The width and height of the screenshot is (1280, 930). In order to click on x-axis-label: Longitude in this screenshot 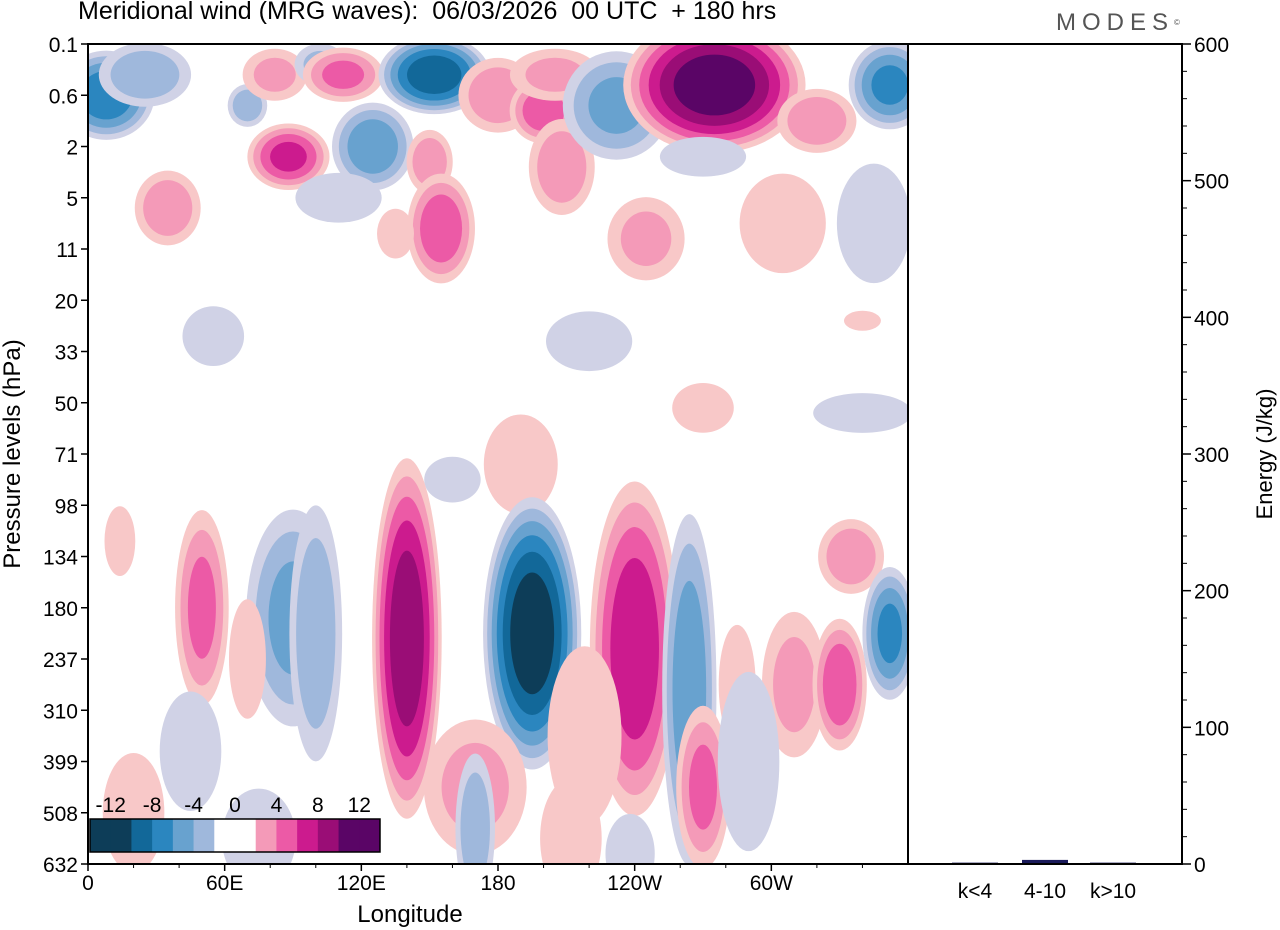, I will do `click(409, 914)`.